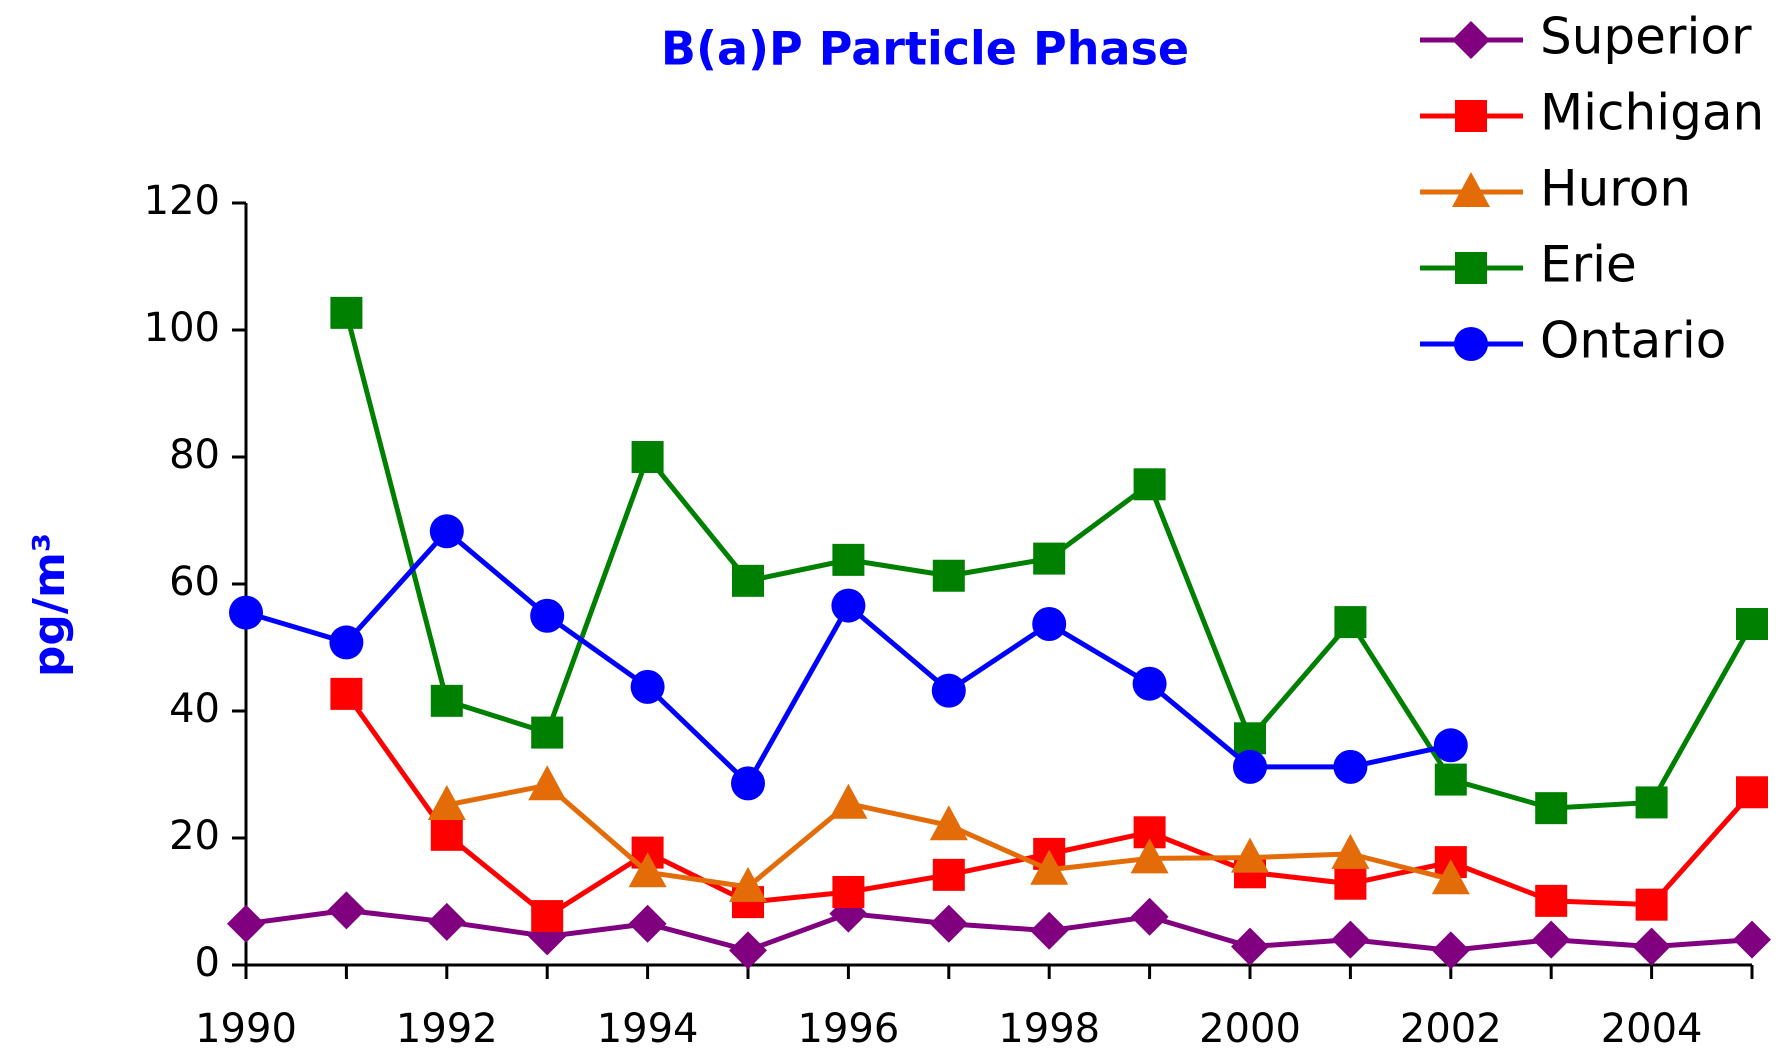 The image size is (1786, 1062). What do you see at coordinates (1049, 1029) in the screenshot?
I see `x-tick-label: 1998` at bounding box center [1049, 1029].